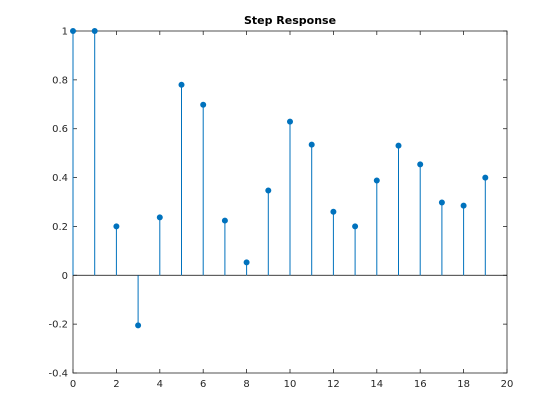  Describe the element at coordinates (463, 384) in the screenshot. I see `x-tick-label: 18` at that location.